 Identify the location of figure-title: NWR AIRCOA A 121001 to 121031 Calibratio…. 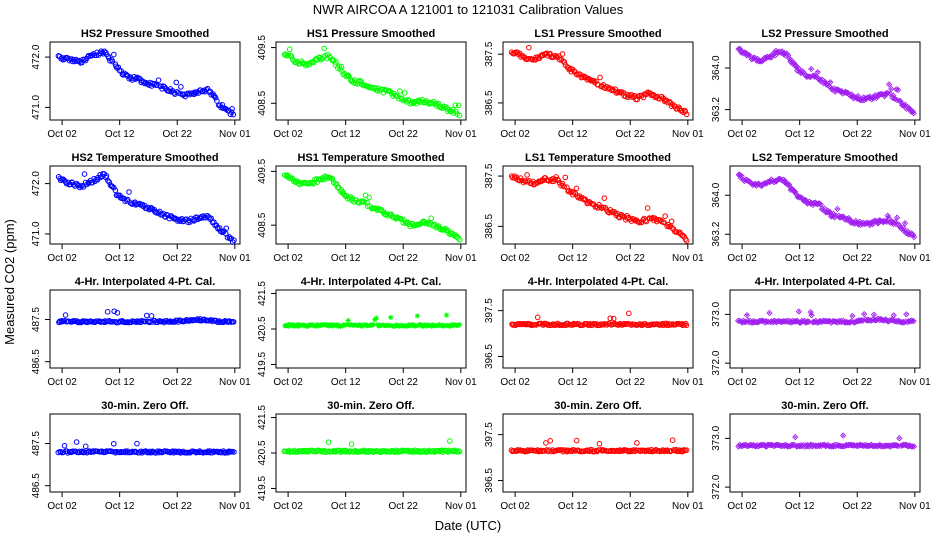
(468, 9).